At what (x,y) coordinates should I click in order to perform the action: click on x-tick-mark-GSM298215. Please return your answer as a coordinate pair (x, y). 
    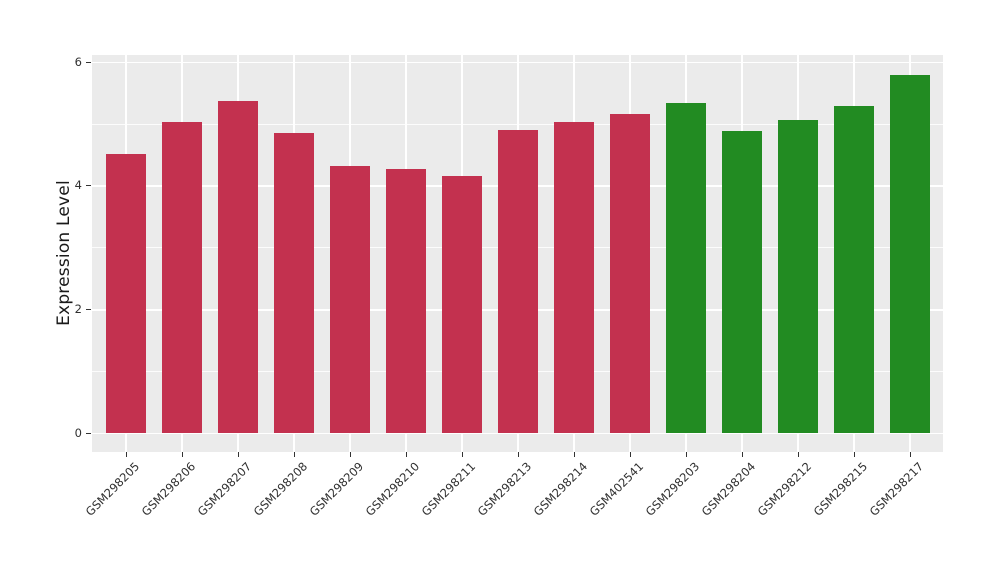
    Looking at the image, I should click on (854, 454).